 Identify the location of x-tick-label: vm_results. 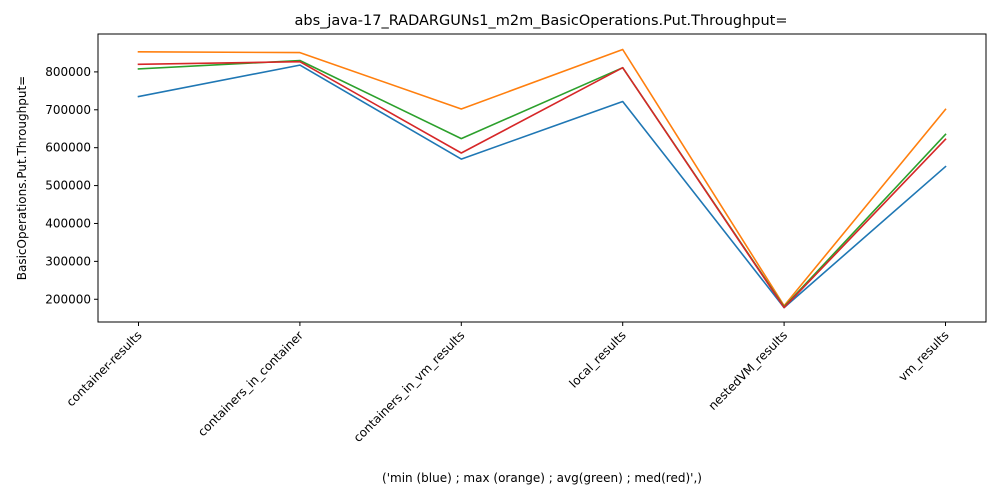
(924, 356).